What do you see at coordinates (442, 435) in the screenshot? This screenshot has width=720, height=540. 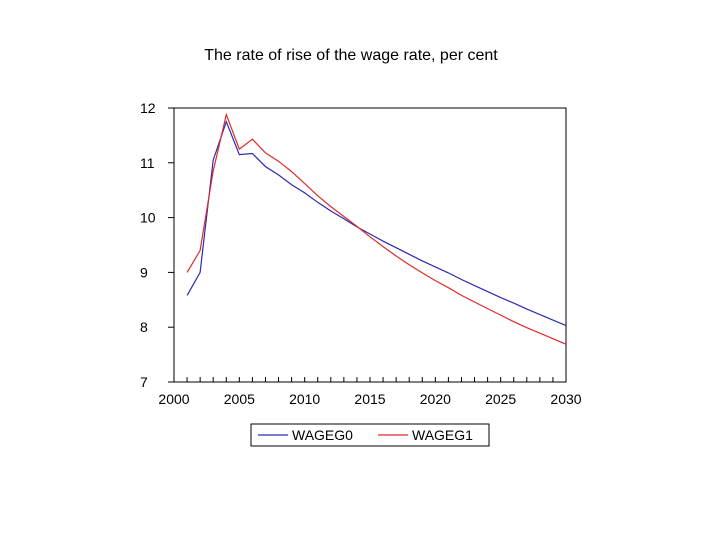 I see `legend-label-wageg1: WAGEG1` at bounding box center [442, 435].